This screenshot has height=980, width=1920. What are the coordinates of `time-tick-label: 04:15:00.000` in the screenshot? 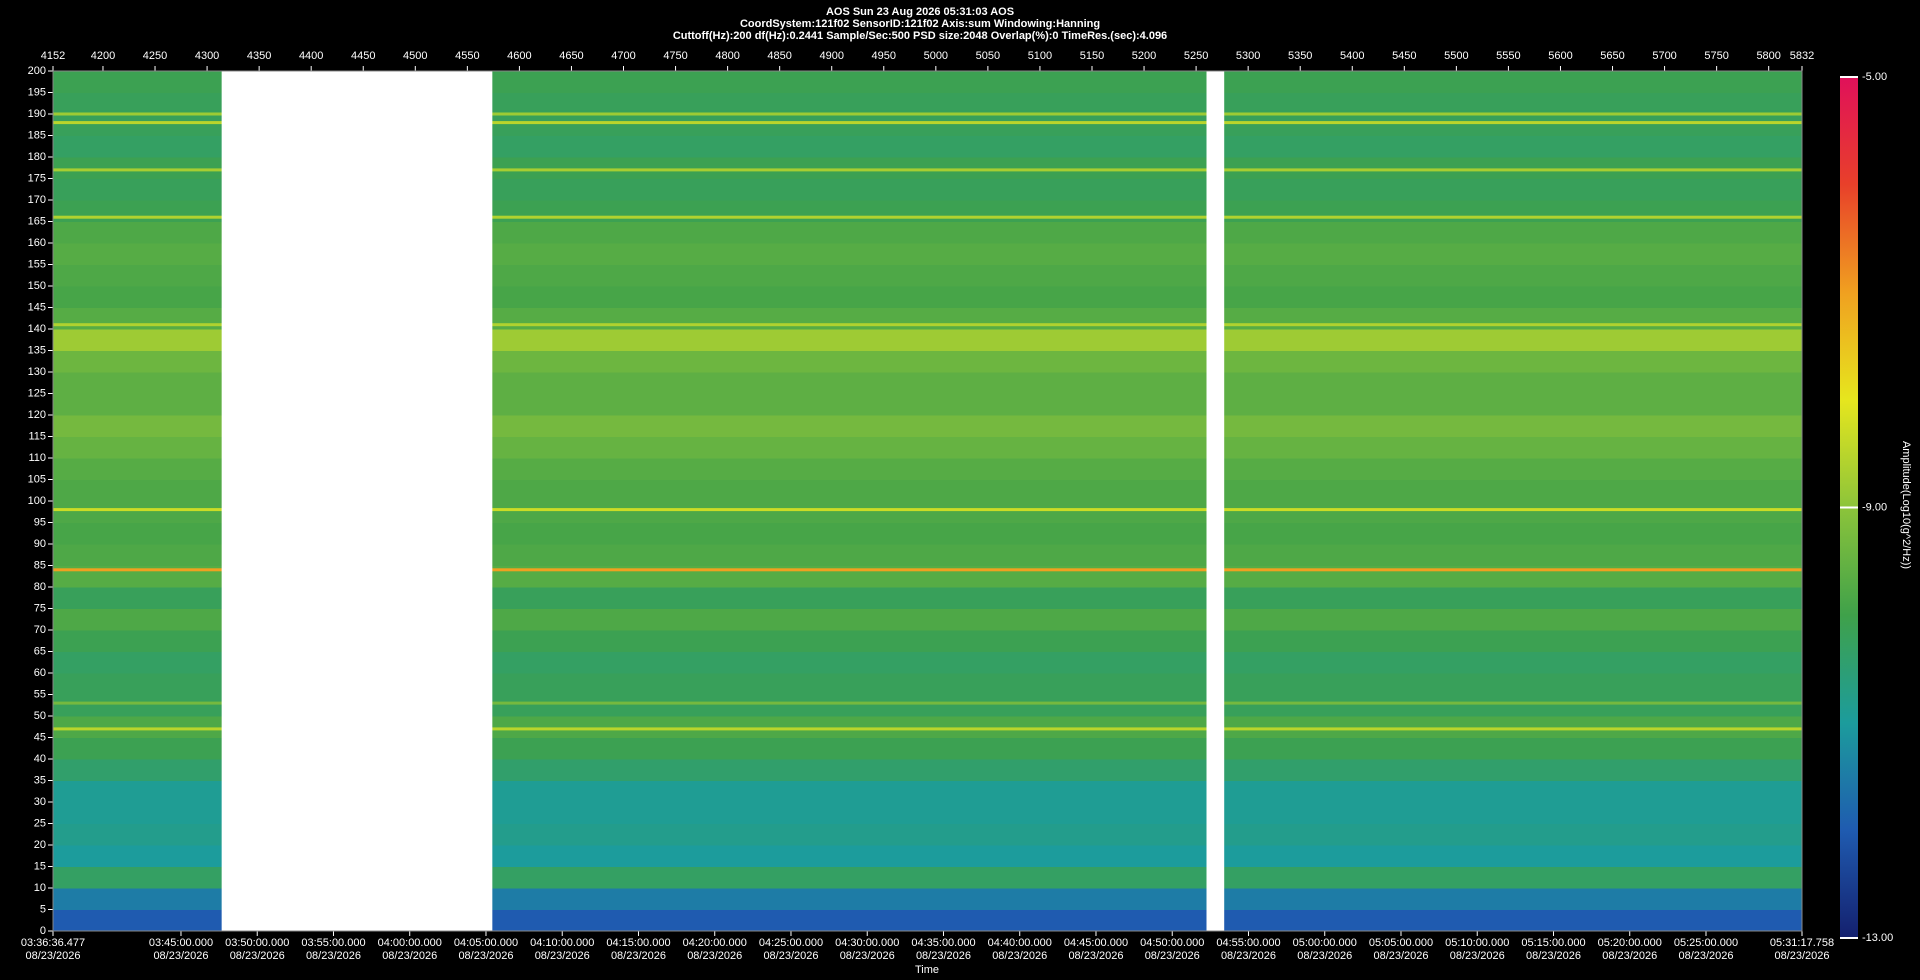 It's located at (638, 943).